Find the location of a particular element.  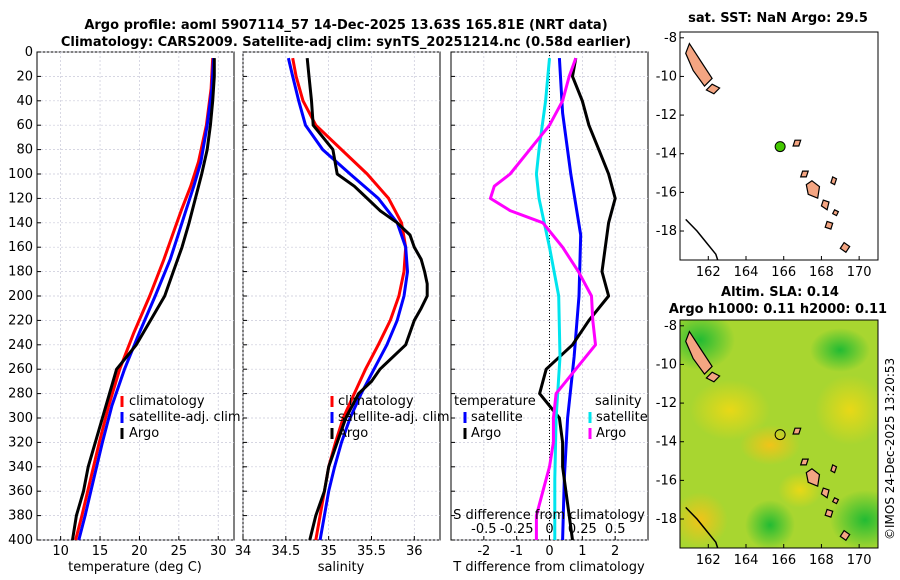

series-line-t-diff-argo is located at coordinates (577, 299).